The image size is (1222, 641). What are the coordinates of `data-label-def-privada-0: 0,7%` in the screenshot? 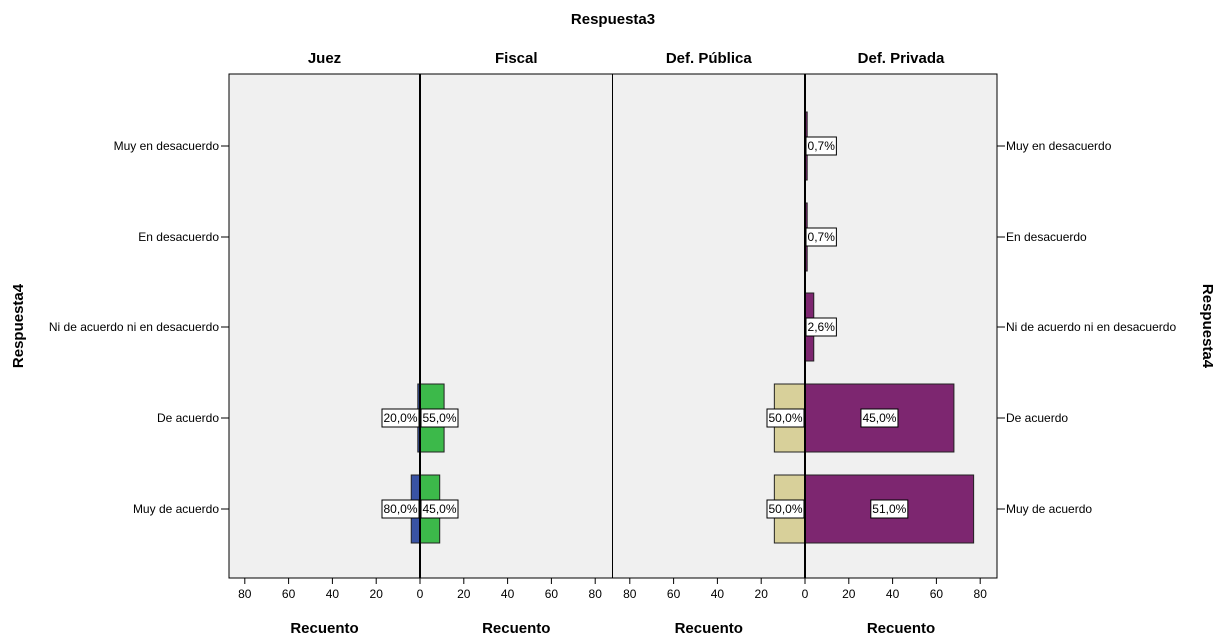 It's located at (822, 146).